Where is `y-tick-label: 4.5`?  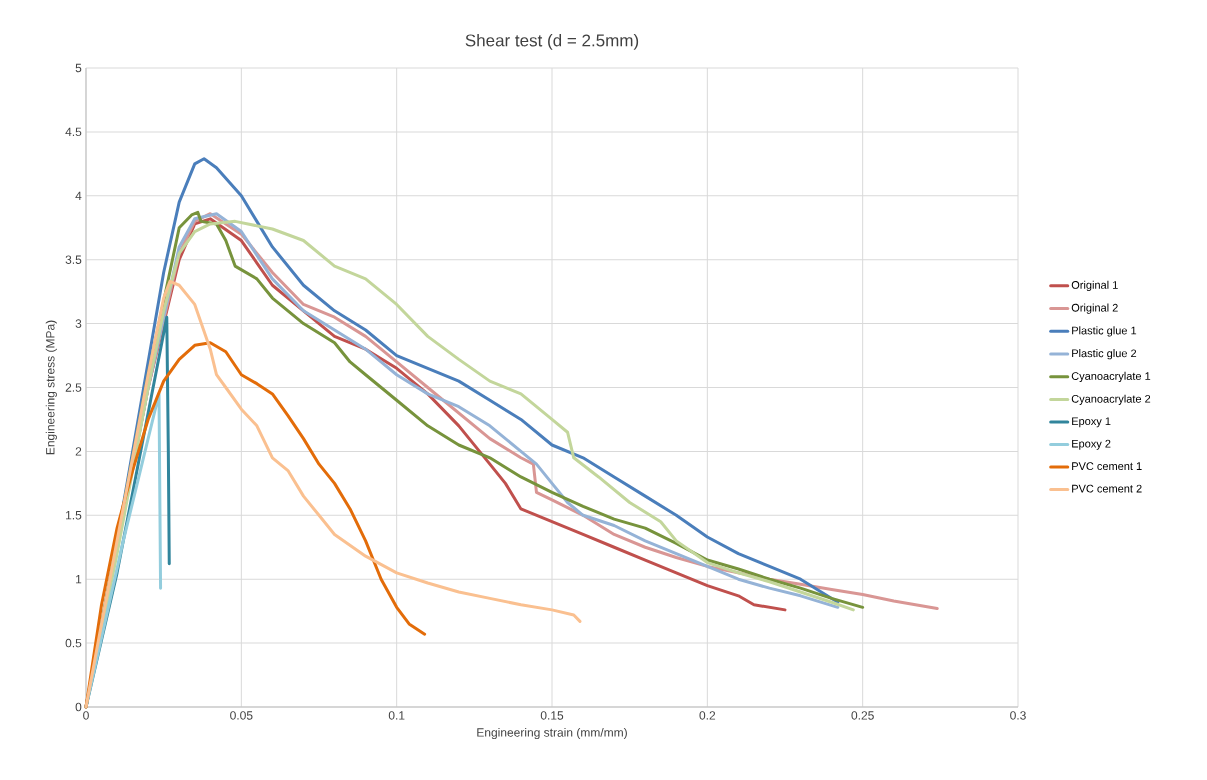 y-tick-label: 4.5 is located at coordinates (73, 132).